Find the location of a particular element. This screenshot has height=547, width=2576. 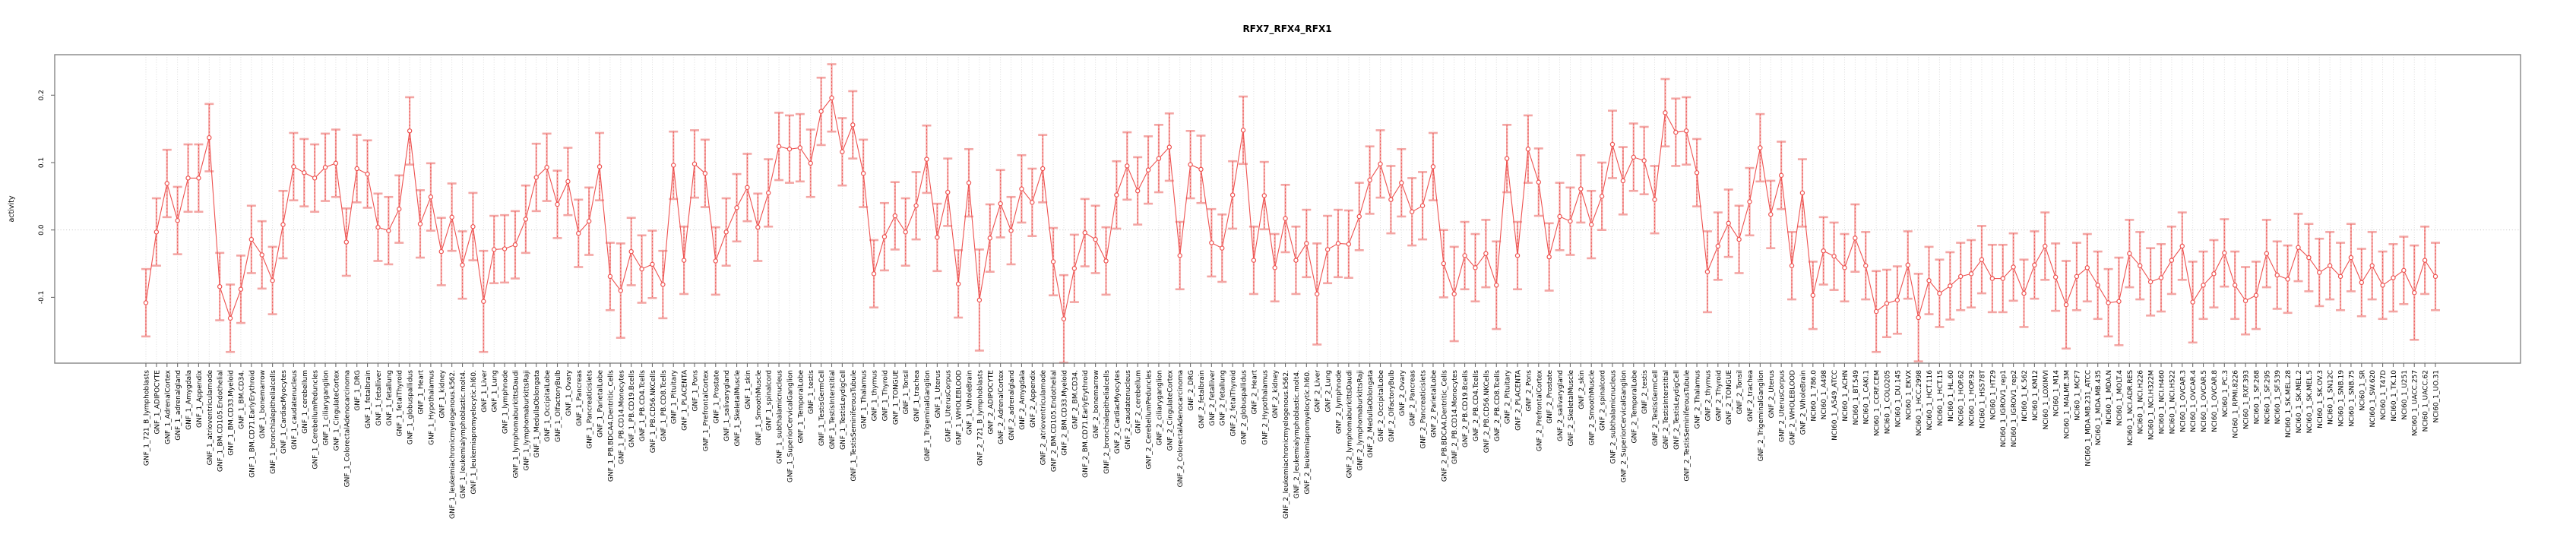

x-tick-label: GNF_1_OccipitalLobe is located at coordinates (548, 406).